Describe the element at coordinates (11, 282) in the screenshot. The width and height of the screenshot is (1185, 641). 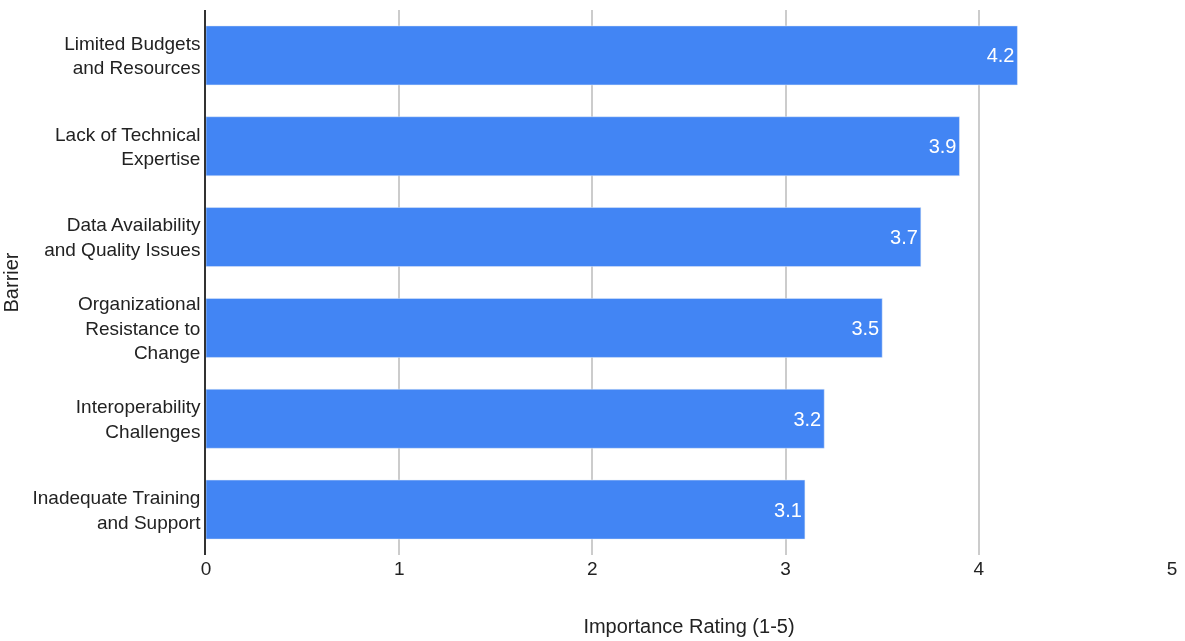
I see `y-axis-title: Barrier` at that location.